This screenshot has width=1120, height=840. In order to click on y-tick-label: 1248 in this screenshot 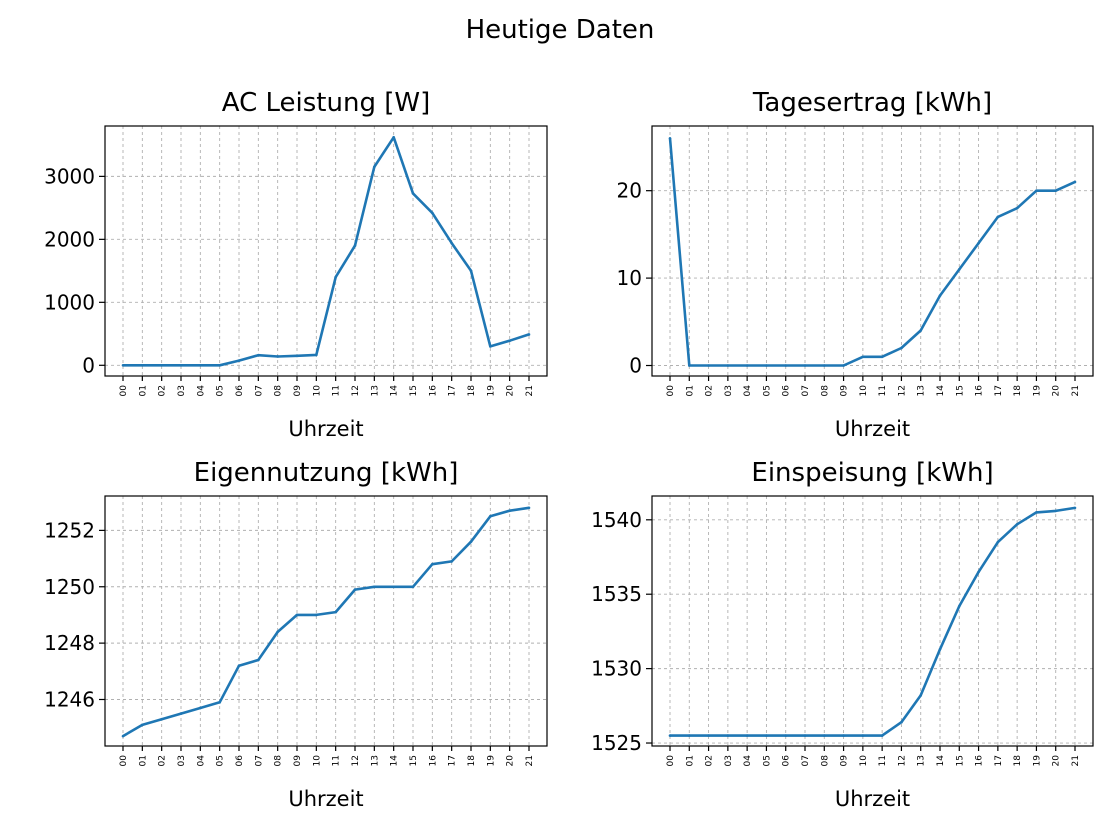, I will do `click(69, 643)`.